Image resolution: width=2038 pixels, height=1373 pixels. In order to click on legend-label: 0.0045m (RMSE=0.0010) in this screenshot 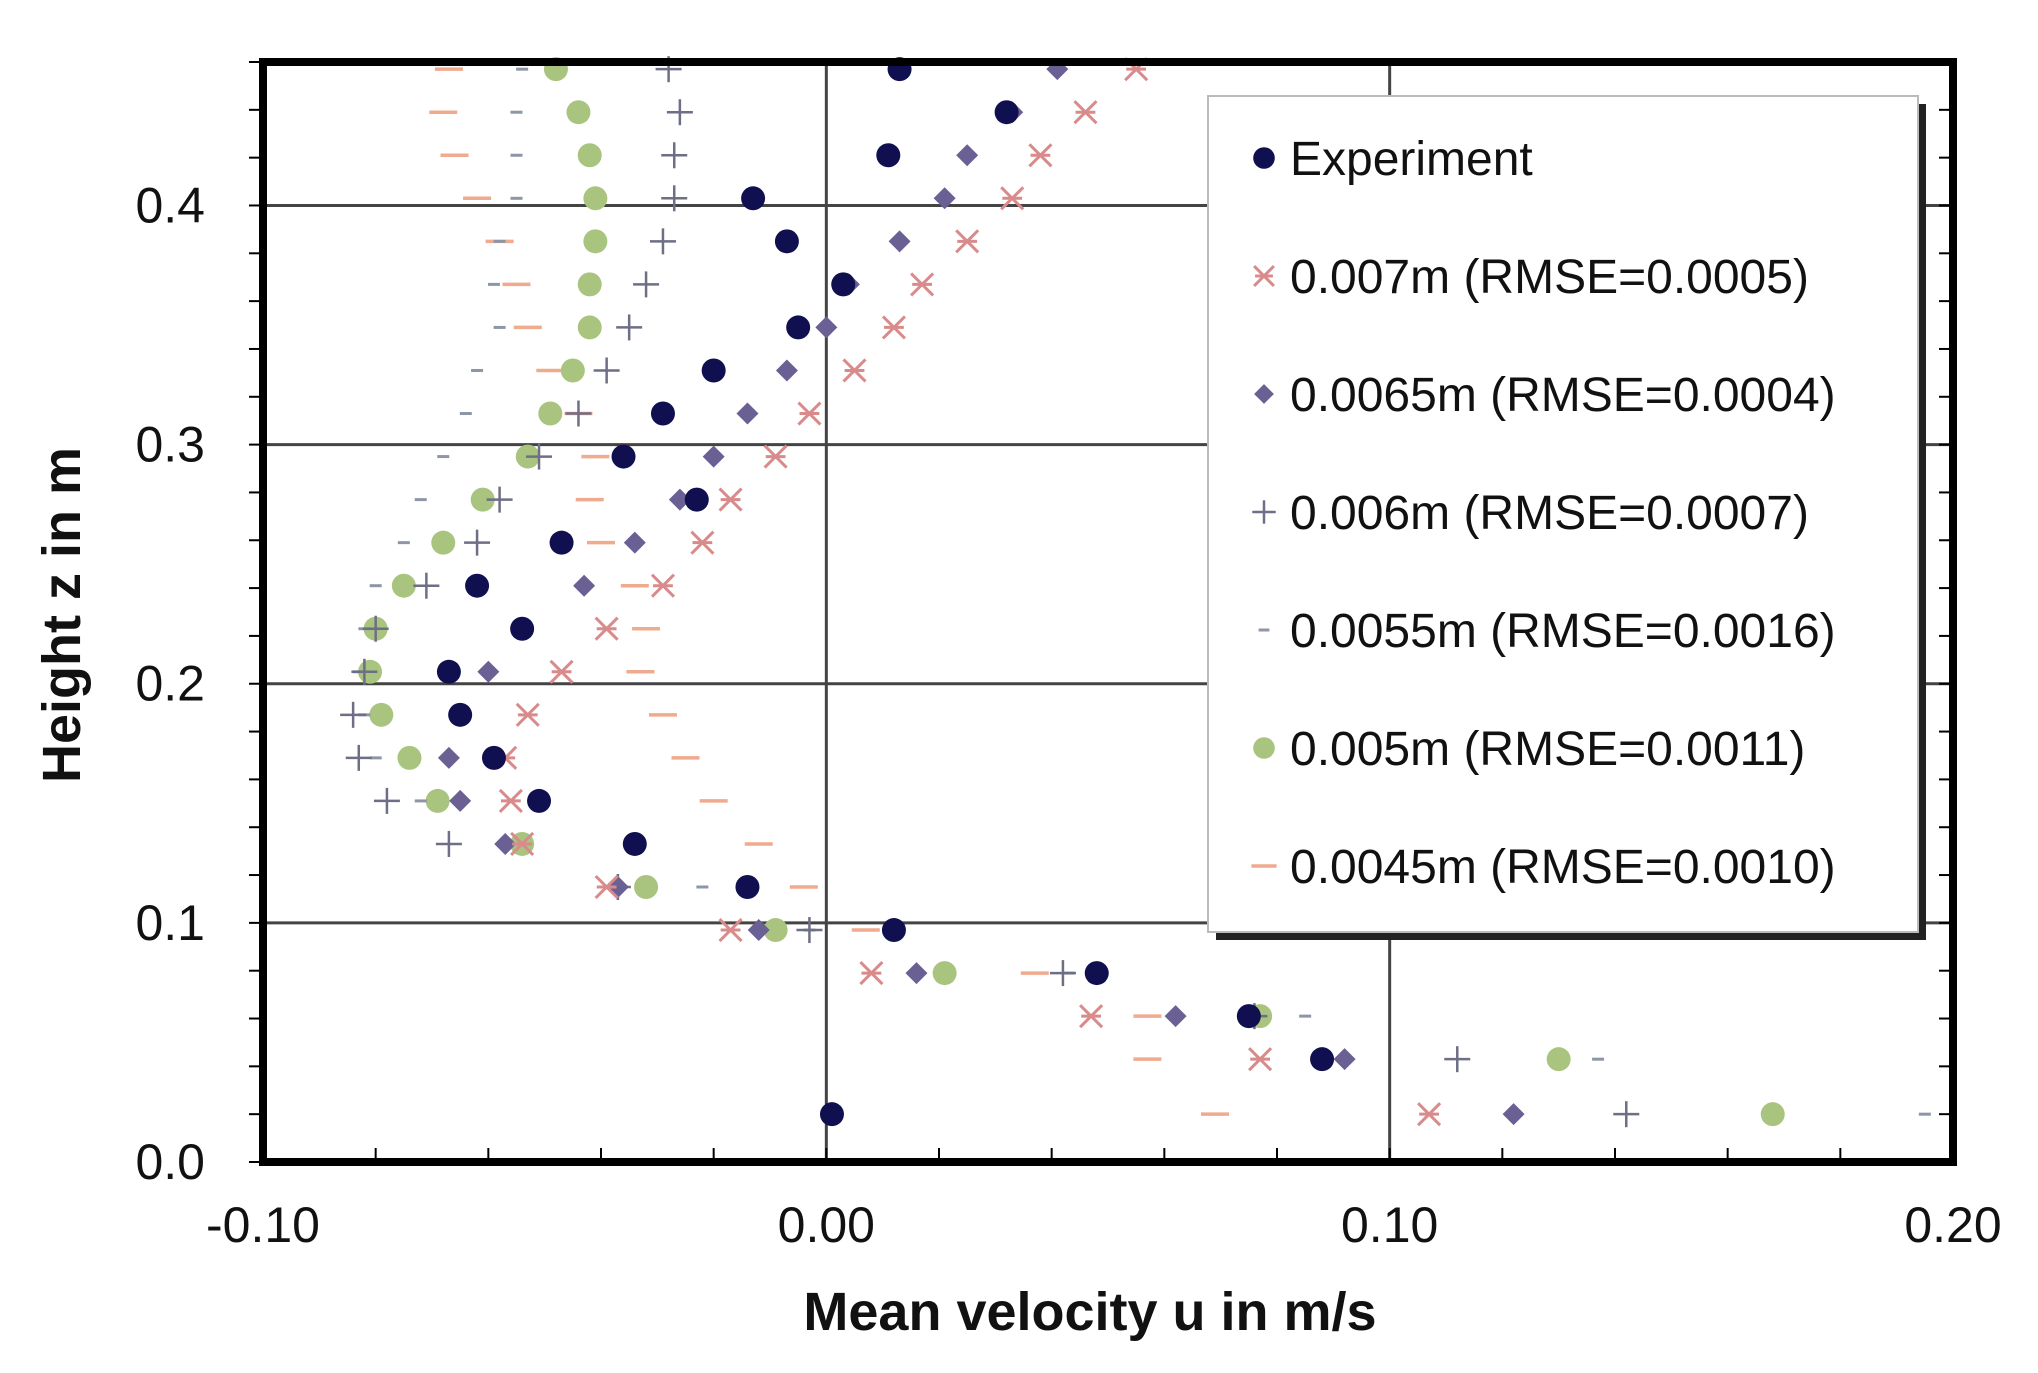, I will do `click(1563, 867)`.